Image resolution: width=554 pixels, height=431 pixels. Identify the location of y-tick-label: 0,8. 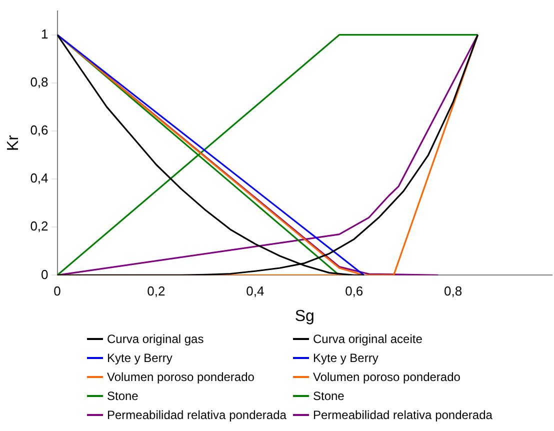
(39, 82).